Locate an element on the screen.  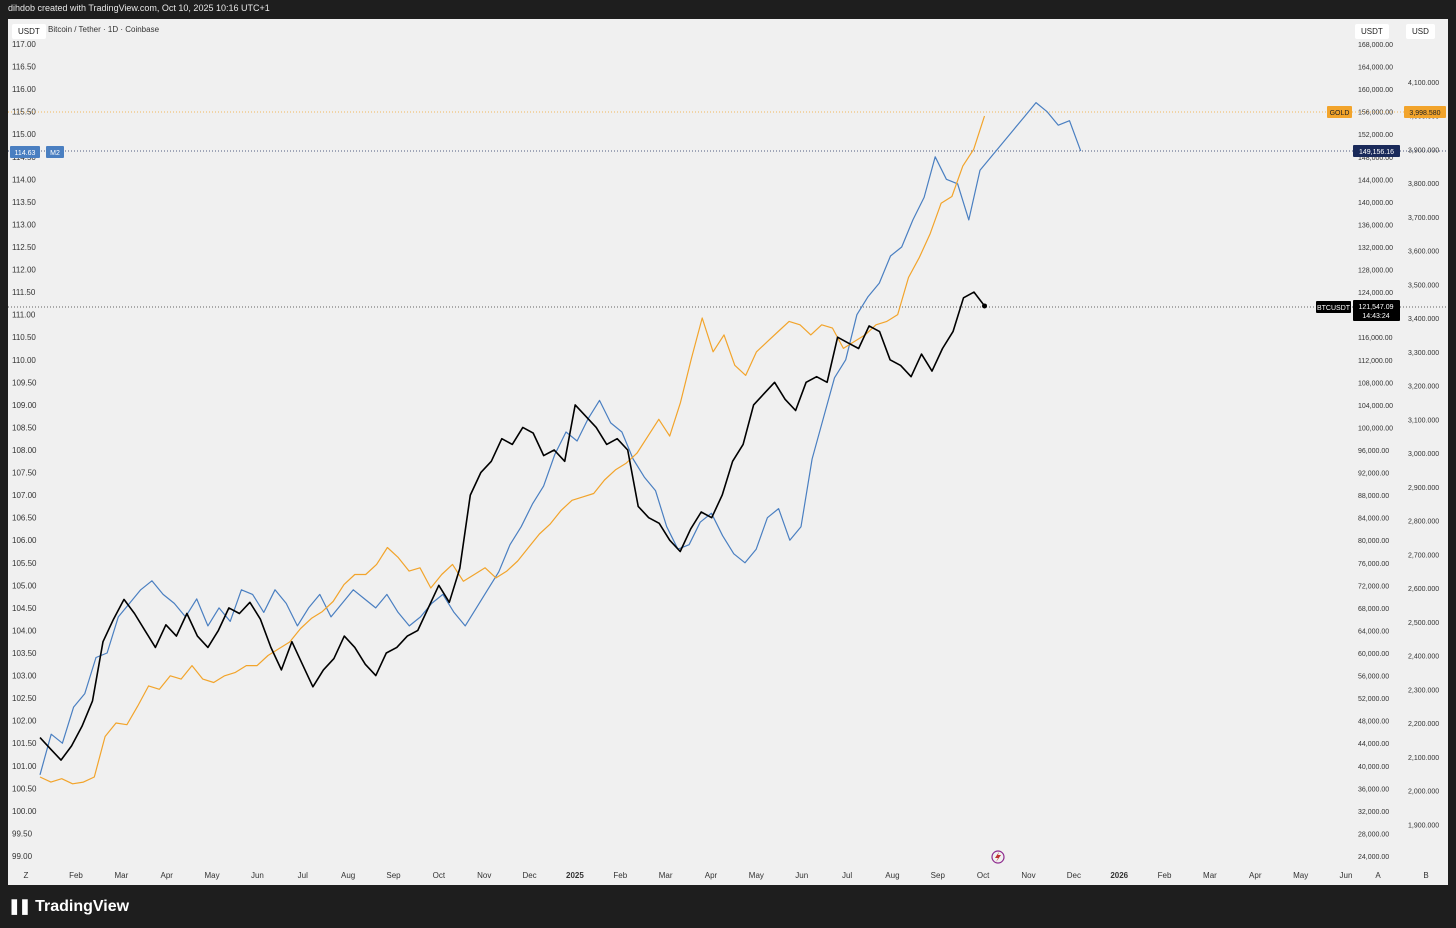
right-axis-1-tick: 92,000.00 is located at coordinates (1373, 474).